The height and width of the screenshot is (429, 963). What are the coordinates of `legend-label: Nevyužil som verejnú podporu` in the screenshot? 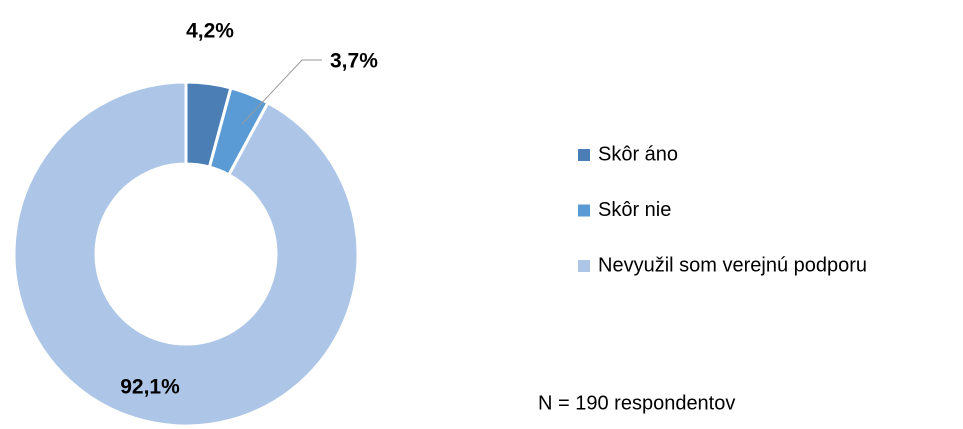 It's located at (732, 265).